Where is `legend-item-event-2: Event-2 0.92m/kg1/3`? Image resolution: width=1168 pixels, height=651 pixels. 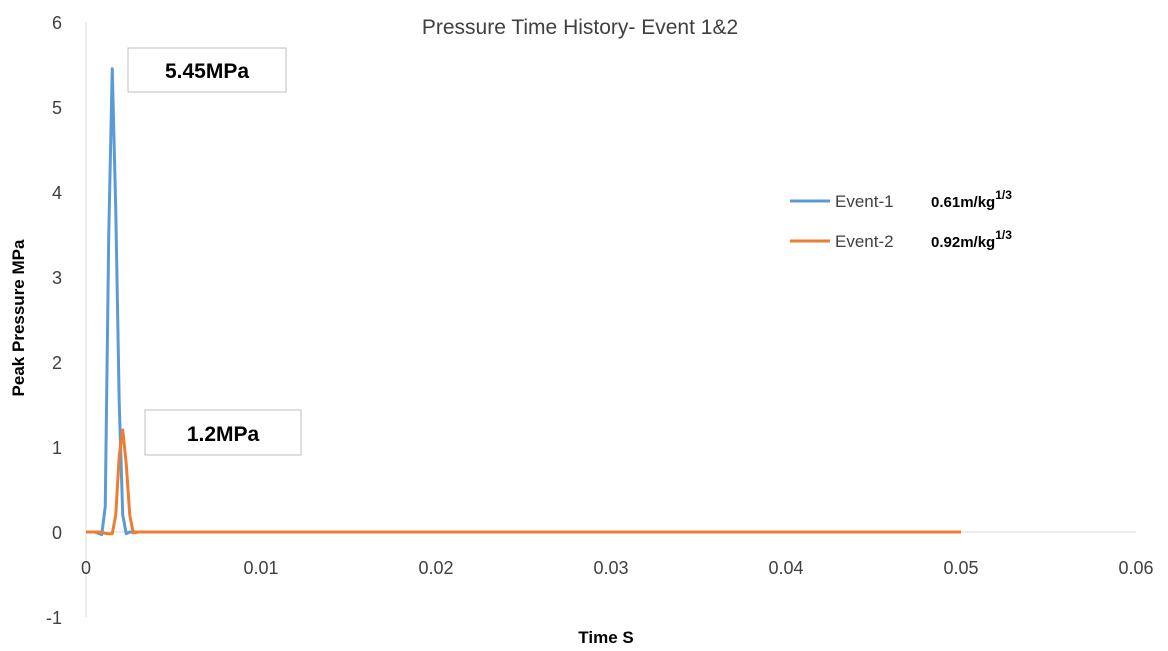 legend-item-event-2: Event-2 0.92m/kg1/3 is located at coordinates (901, 239).